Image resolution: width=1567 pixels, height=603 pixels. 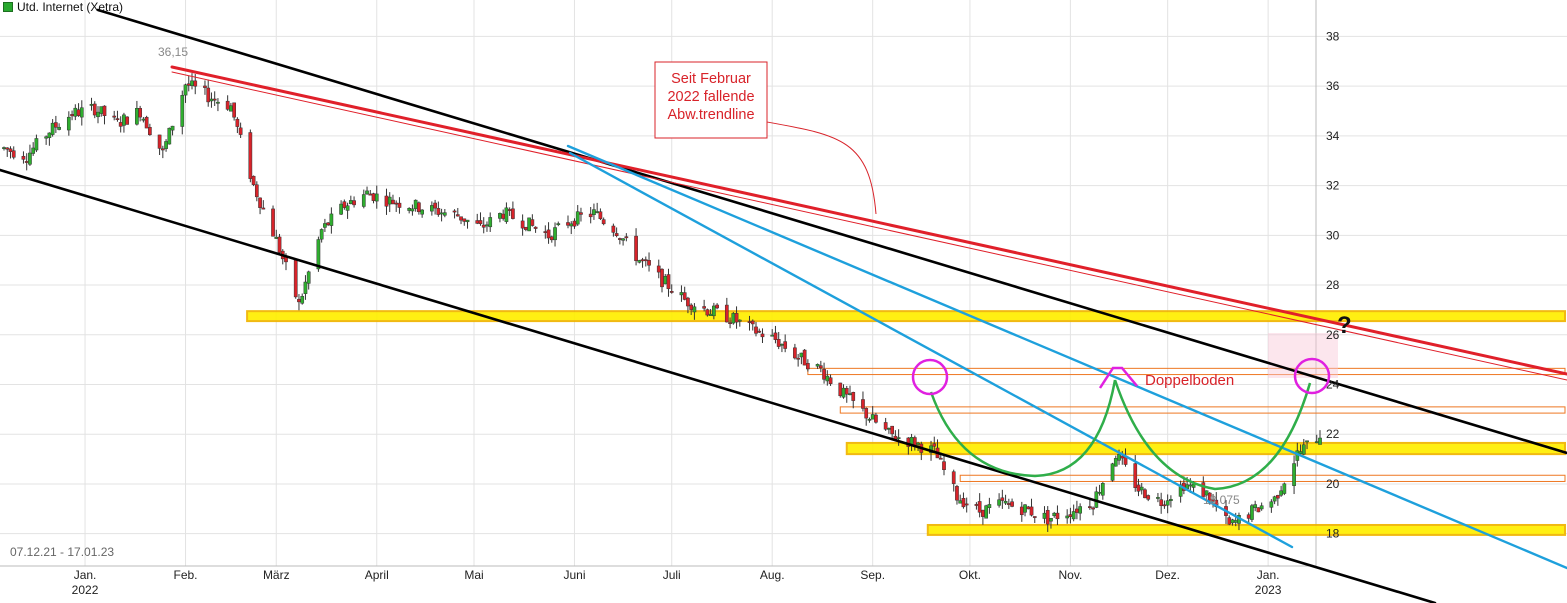 What do you see at coordinates (672, 575) in the screenshot?
I see `x-tick-label: Juli` at bounding box center [672, 575].